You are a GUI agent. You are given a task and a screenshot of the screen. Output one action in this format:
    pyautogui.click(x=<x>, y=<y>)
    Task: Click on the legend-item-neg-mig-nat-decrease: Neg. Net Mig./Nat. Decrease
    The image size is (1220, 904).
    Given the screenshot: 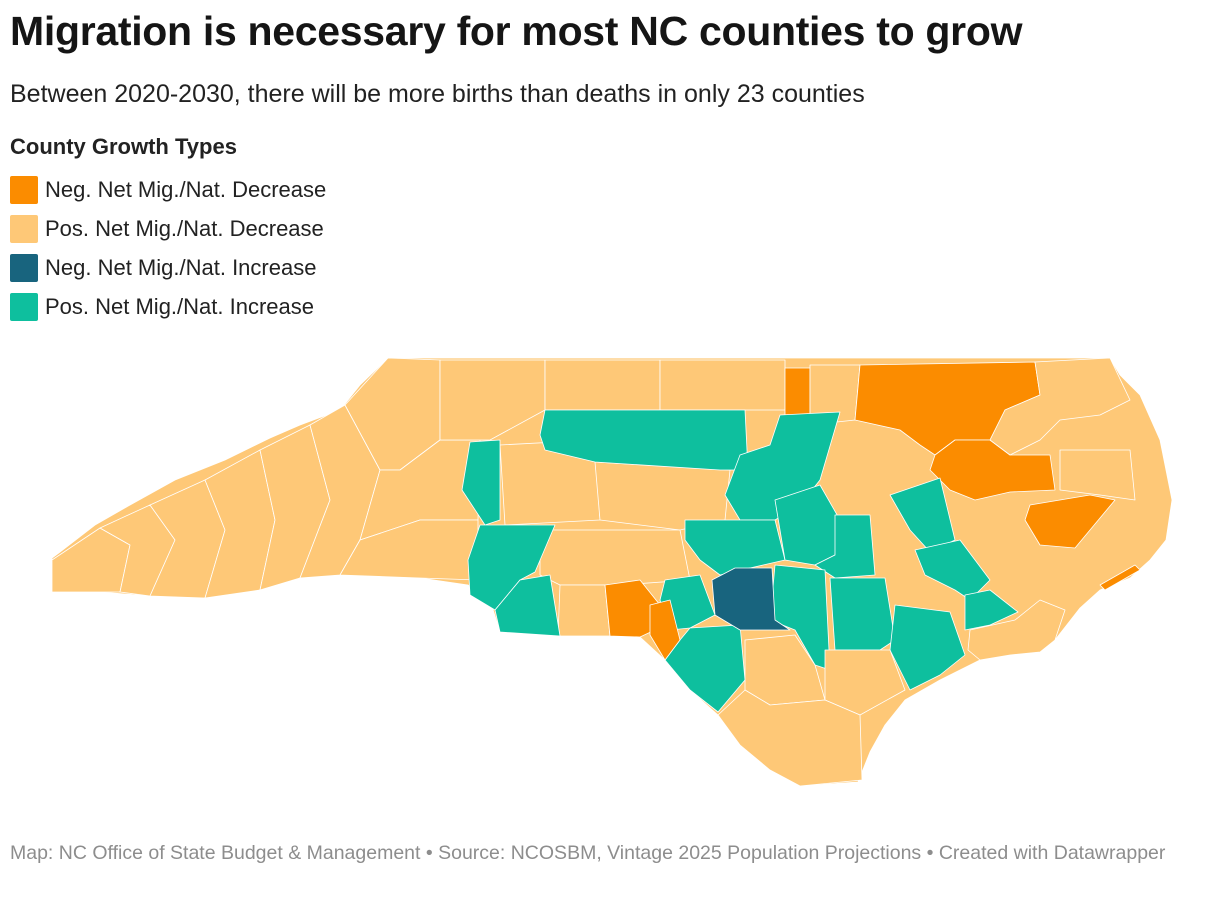 What is the action you would take?
    pyautogui.click(x=168, y=189)
    